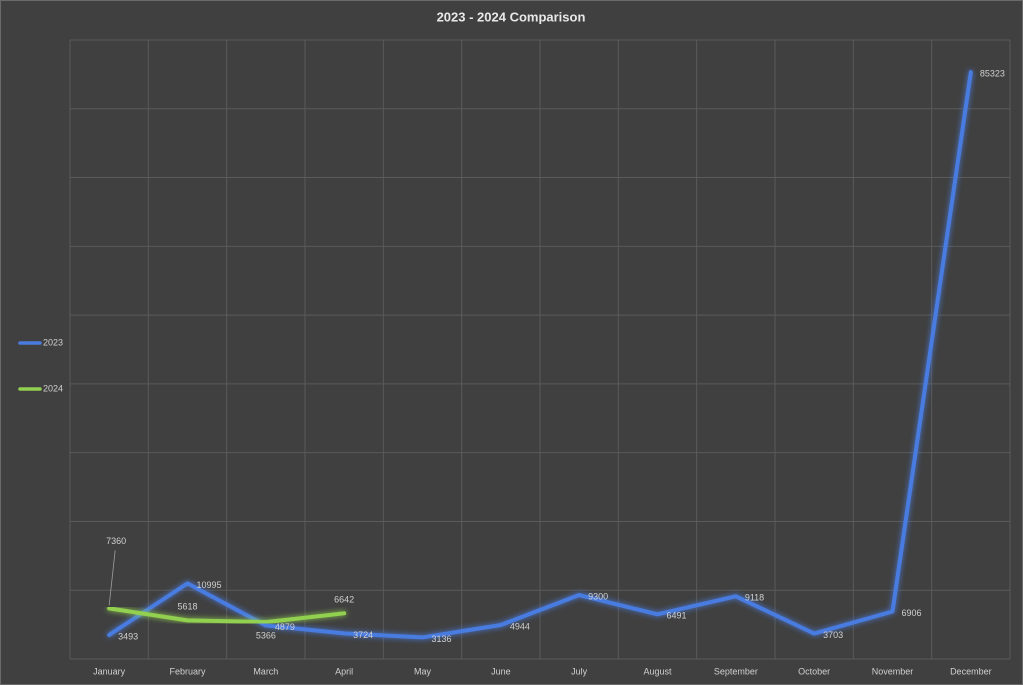  What do you see at coordinates (442, 639) in the screenshot?
I see `data-label: 3136` at bounding box center [442, 639].